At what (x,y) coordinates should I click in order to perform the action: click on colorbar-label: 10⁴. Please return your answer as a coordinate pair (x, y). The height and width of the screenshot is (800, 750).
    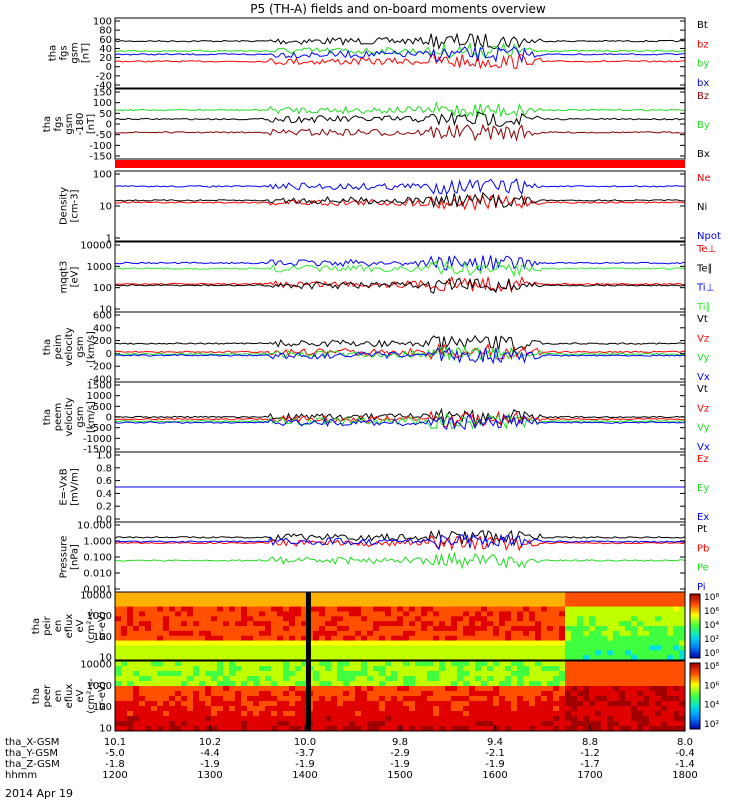
    Looking at the image, I should click on (711, 626).